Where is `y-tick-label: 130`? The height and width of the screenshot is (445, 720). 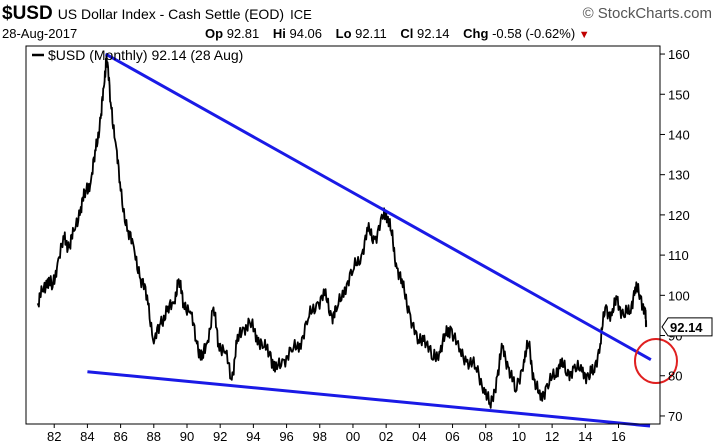 y-tick-label: 130 is located at coordinates (679, 175).